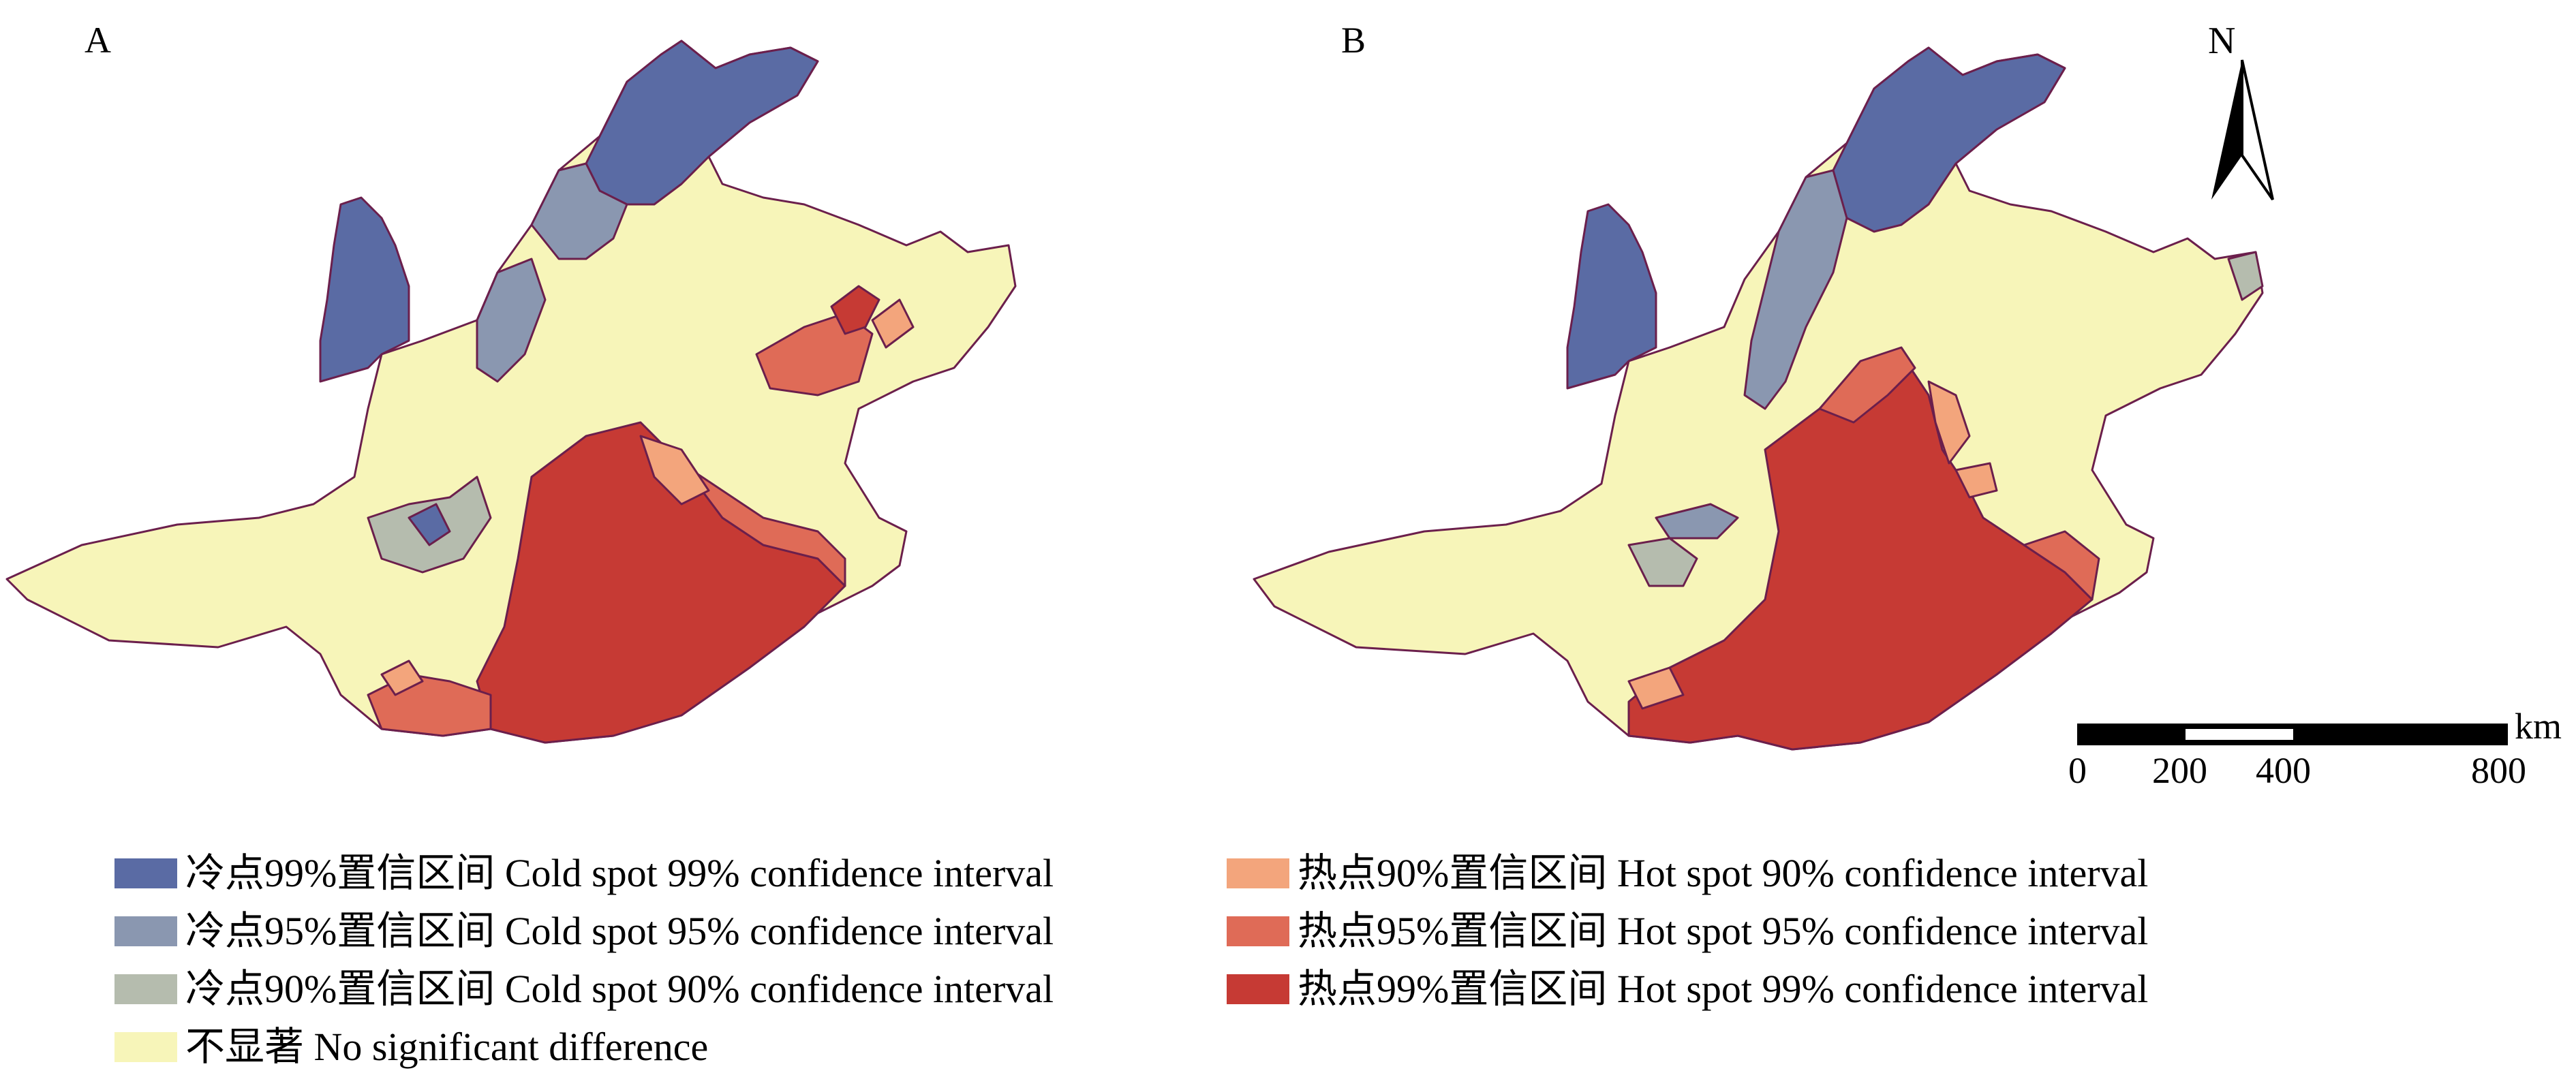 This screenshot has width=2576, height=1088. Describe the element at coordinates (855, 310) in the screenshot. I see `map-a-hot99-east` at that location.